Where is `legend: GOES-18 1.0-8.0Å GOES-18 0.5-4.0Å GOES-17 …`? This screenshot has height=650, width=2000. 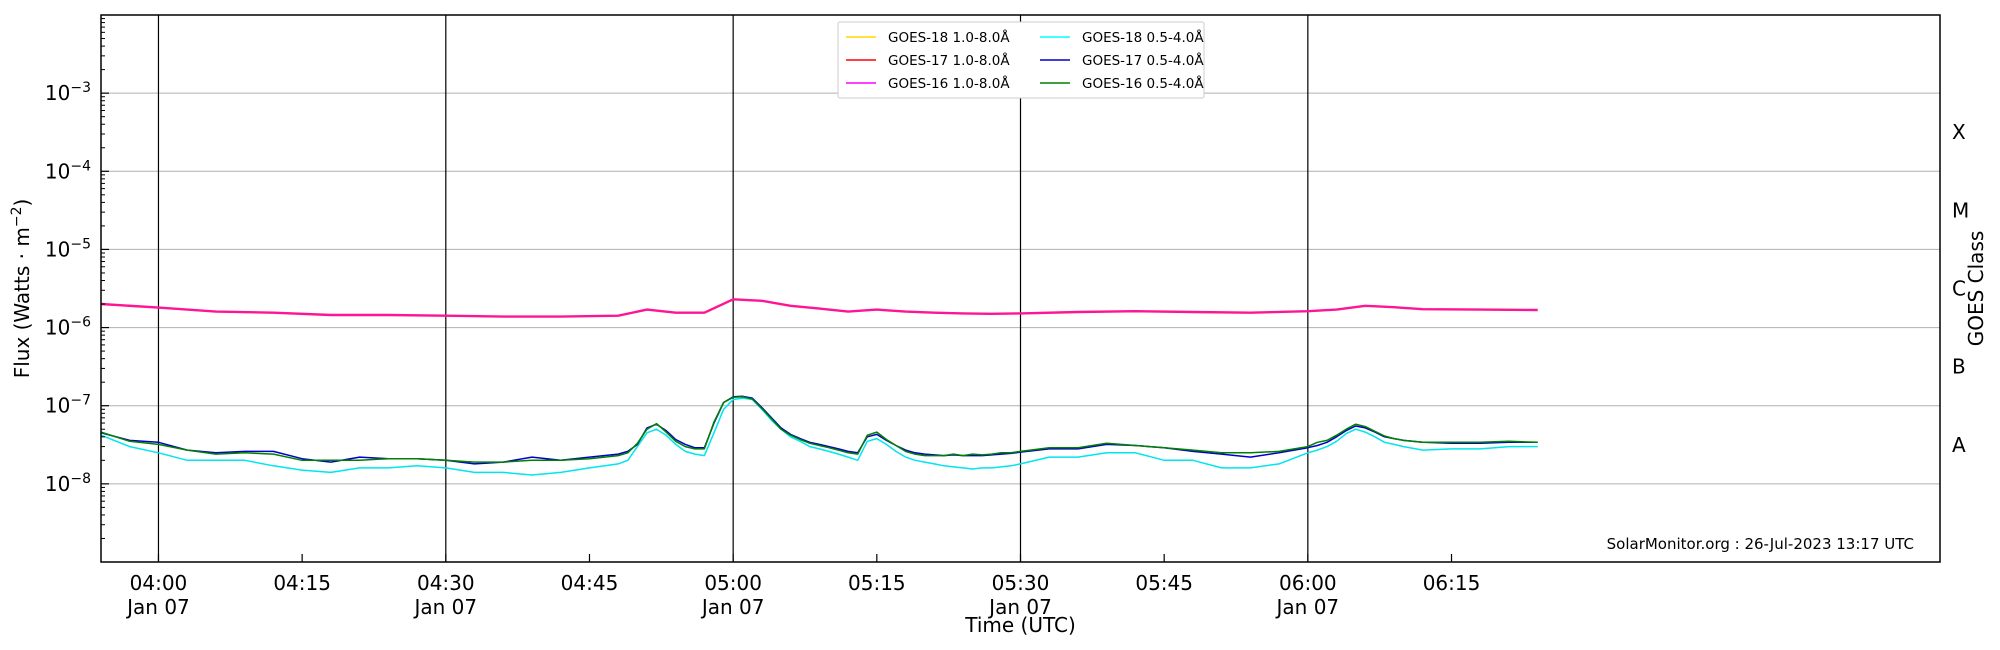 legend: GOES-18 1.0-8.0Å GOES-18 0.5-4.0Å GOES-17 … is located at coordinates (1021, 60).